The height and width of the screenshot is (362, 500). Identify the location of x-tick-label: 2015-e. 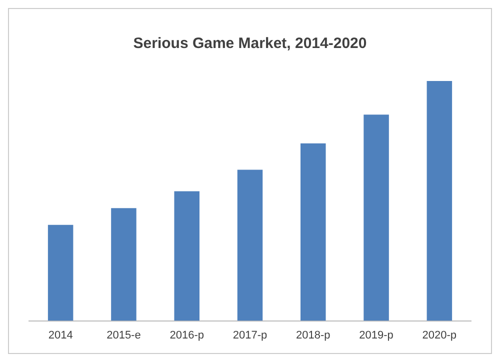
(123, 335).